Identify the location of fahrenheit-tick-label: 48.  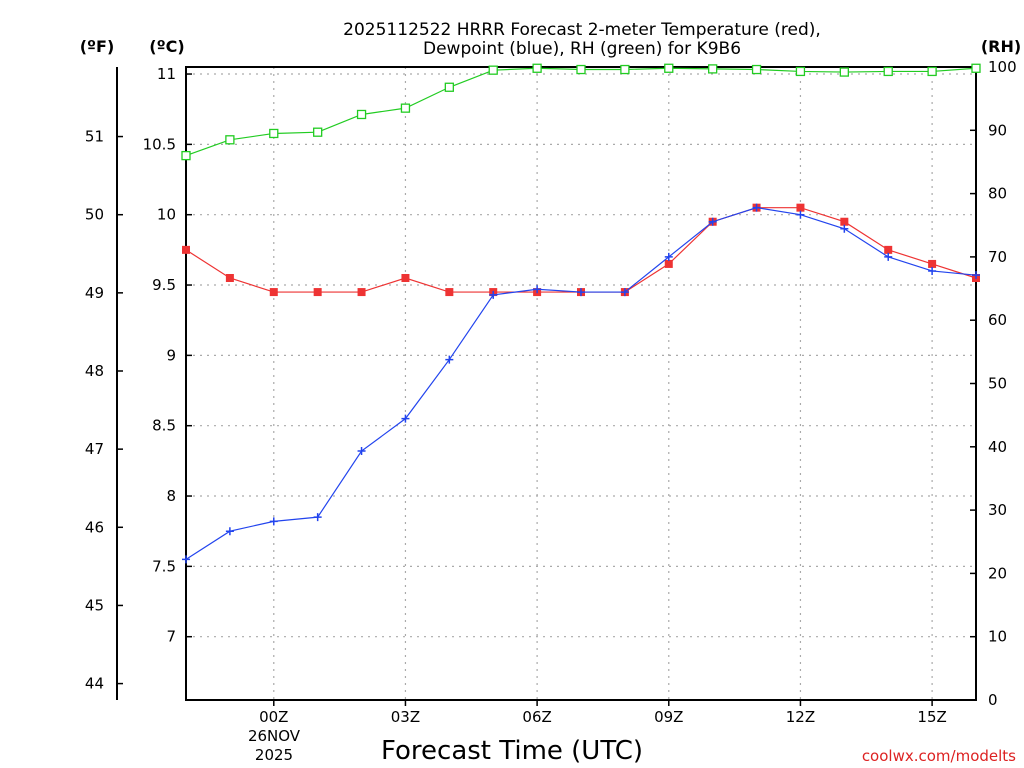
(94, 371).